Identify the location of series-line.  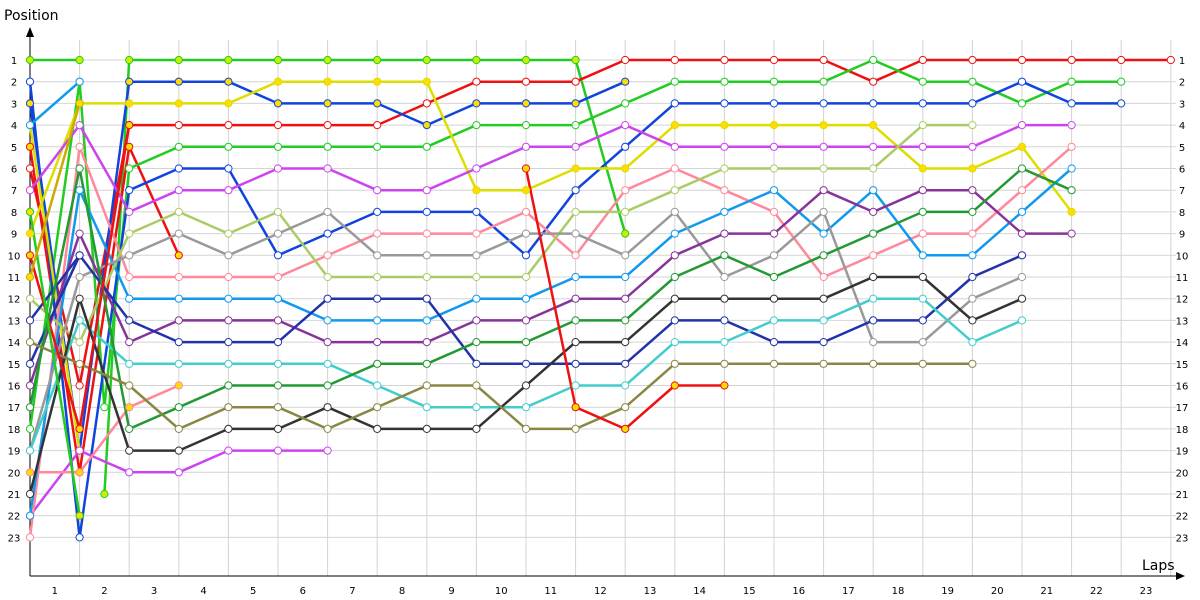
(104, 429).